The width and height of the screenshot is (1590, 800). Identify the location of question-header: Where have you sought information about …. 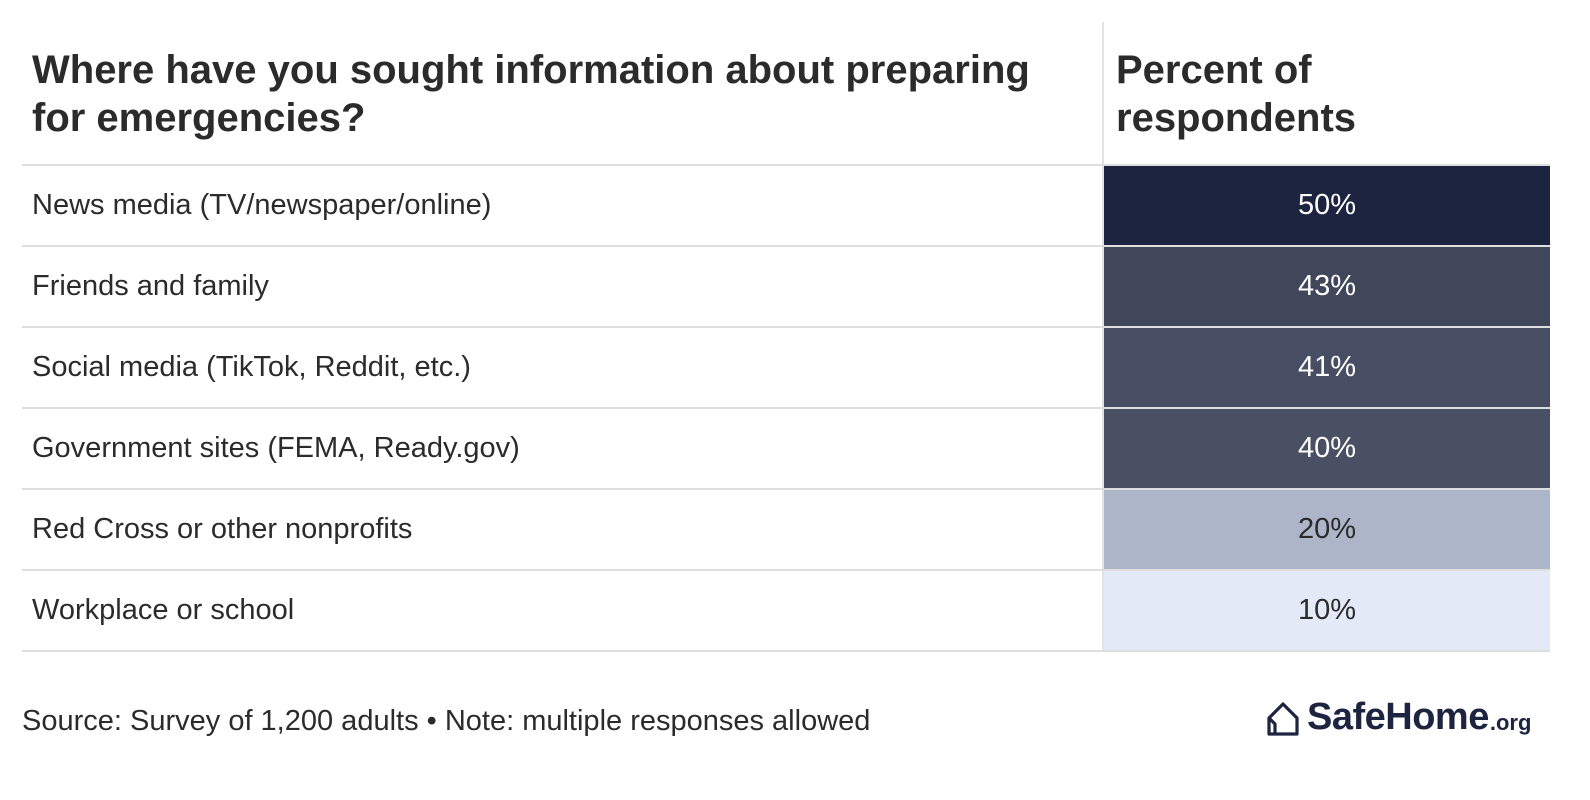
(563, 93).